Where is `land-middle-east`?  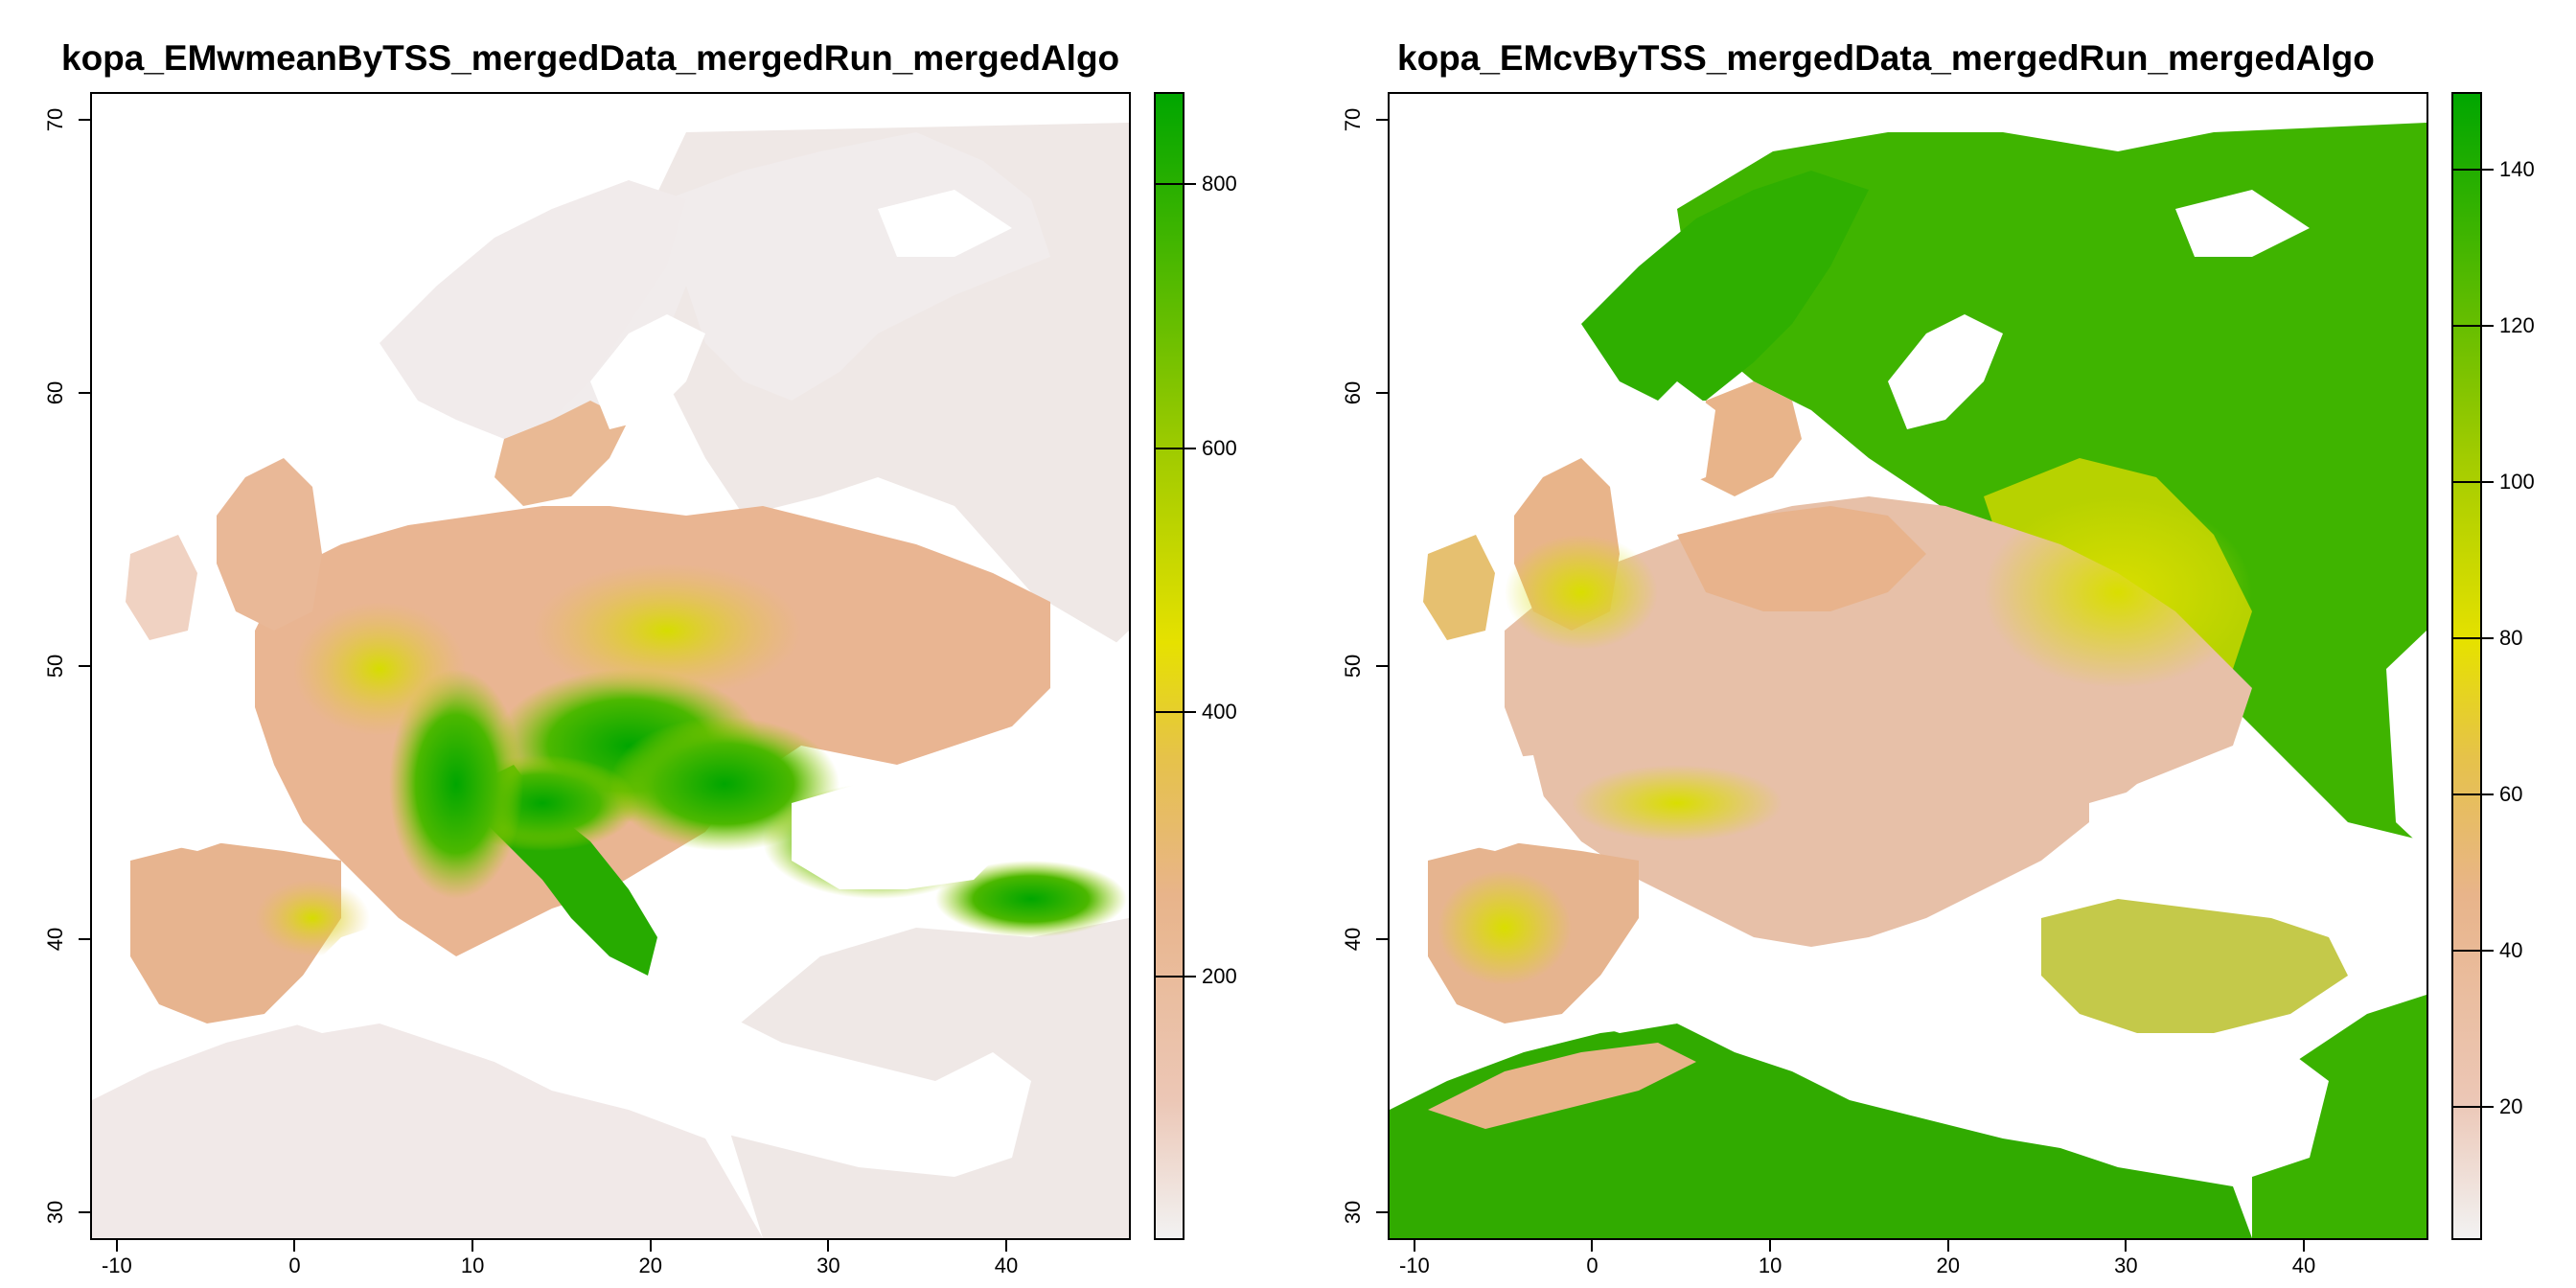
land-middle-east is located at coordinates (2339, 1116).